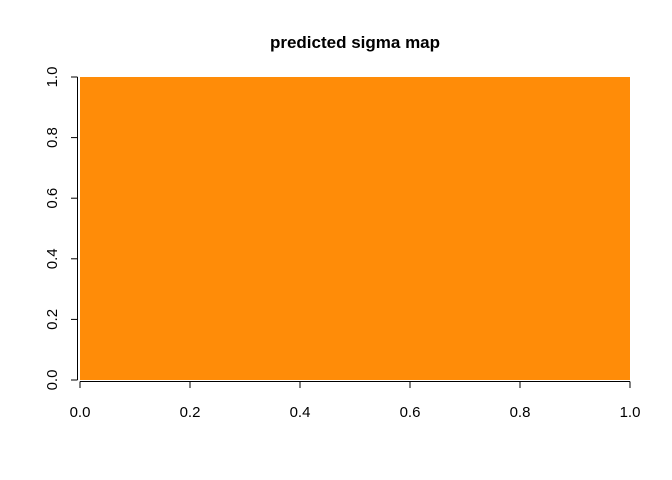 The image size is (672, 480). What do you see at coordinates (355, 401) in the screenshot?
I see `x-axis: 0.0 0.2 0.4 0.6 0.8 1.0` at bounding box center [355, 401].